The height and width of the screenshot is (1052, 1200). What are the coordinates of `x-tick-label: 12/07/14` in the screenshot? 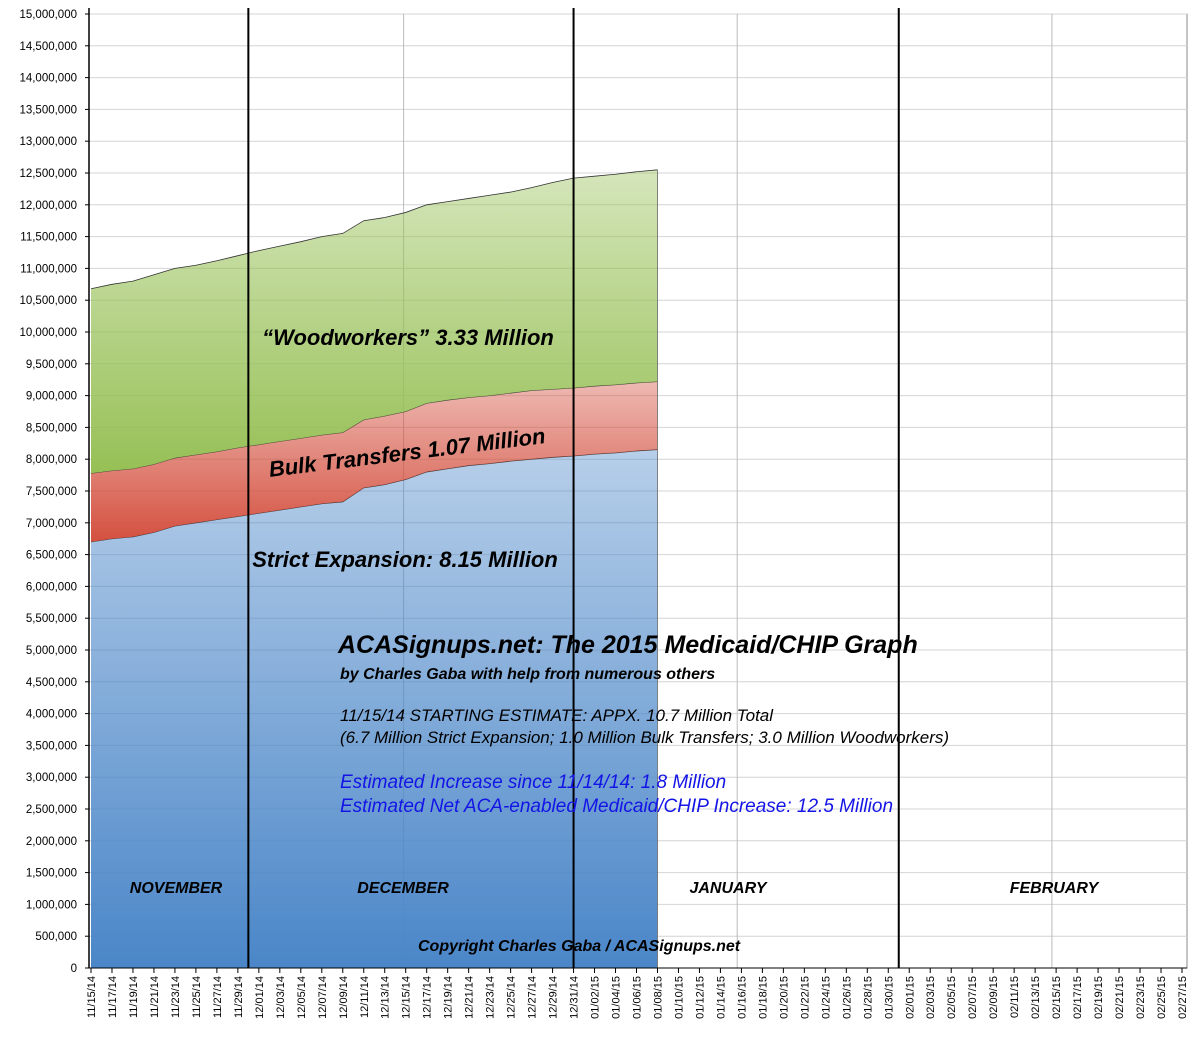 It's located at (323, 997).